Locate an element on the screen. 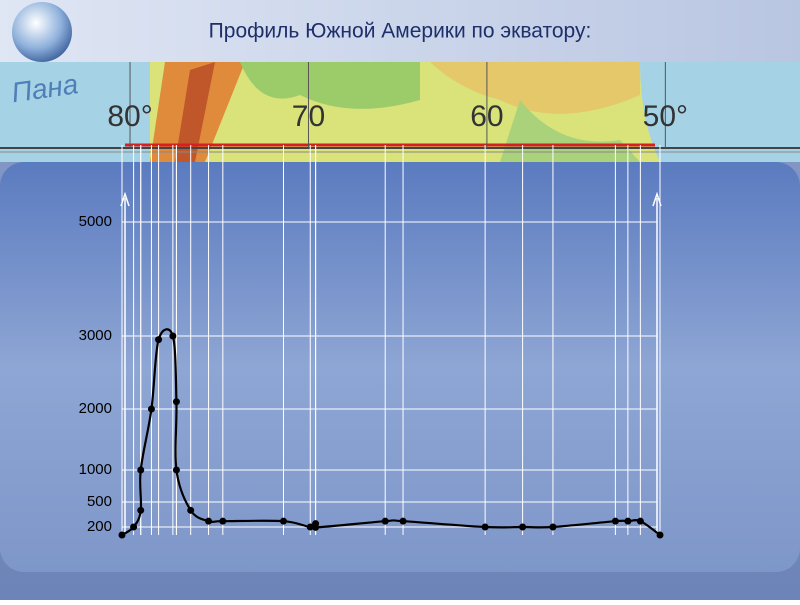 The image size is (800, 605). y-tick-label: 200 is located at coordinates (99, 526).